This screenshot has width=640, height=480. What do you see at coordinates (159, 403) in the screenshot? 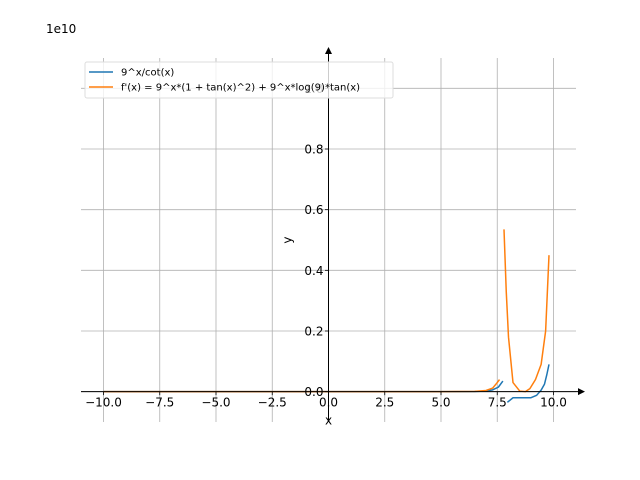
I see `x-tick-label: −7.5` at bounding box center [159, 403].